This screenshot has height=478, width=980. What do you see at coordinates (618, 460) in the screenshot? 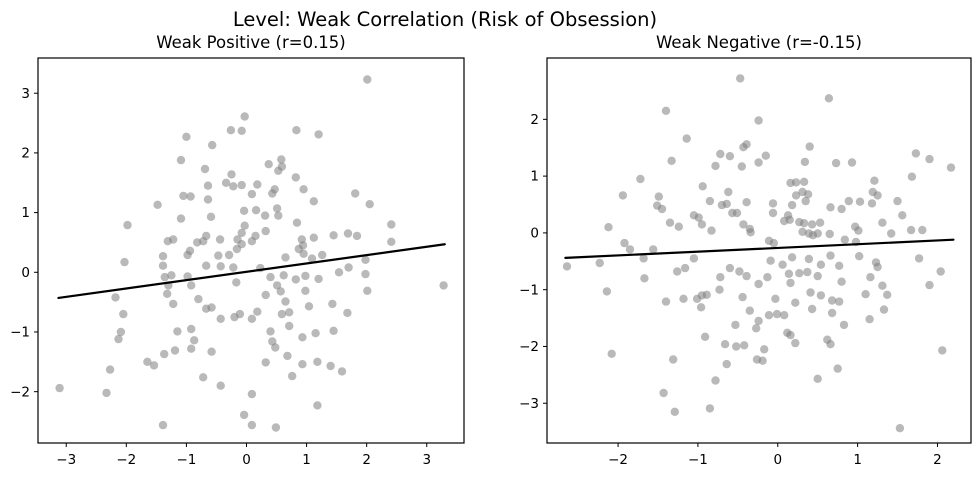
I see `x-tick-label: −2` at bounding box center [618, 460].